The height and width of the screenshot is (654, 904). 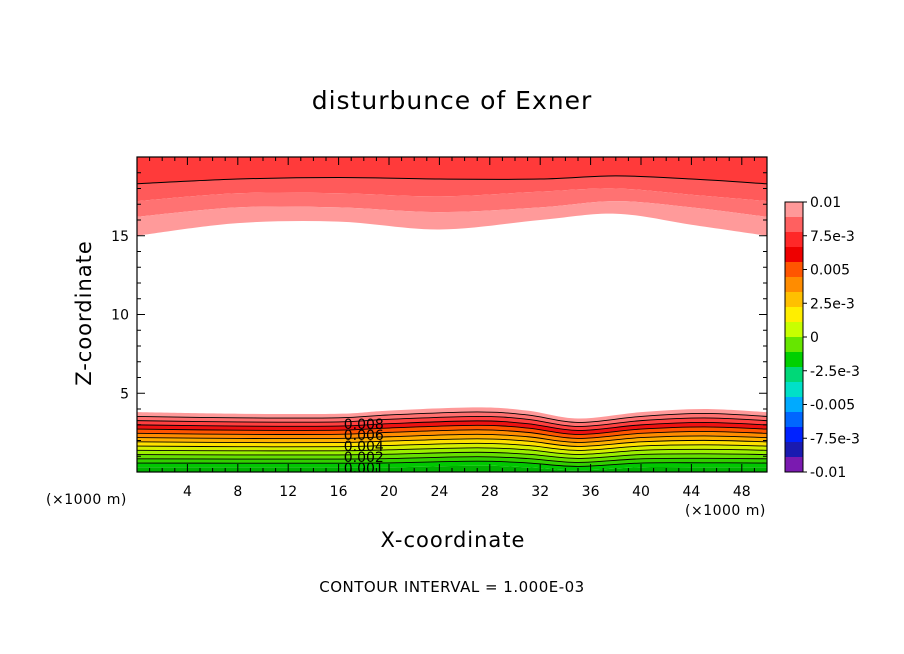 What do you see at coordinates (835, 439) in the screenshot?
I see `colorbar-label: -7.5e-3` at bounding box center [835, 439].